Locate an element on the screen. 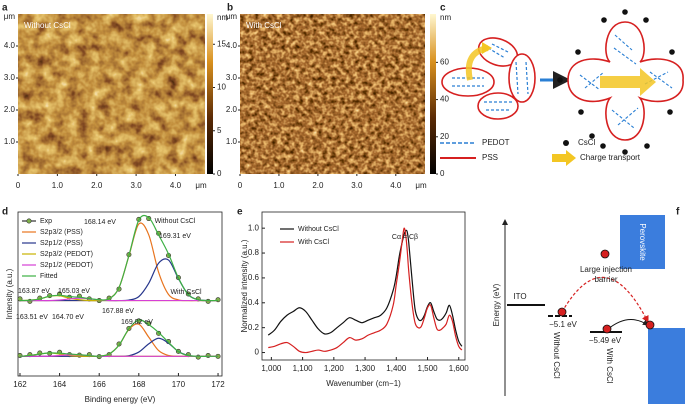  panel-label: e is located at coordinates (240, 212).